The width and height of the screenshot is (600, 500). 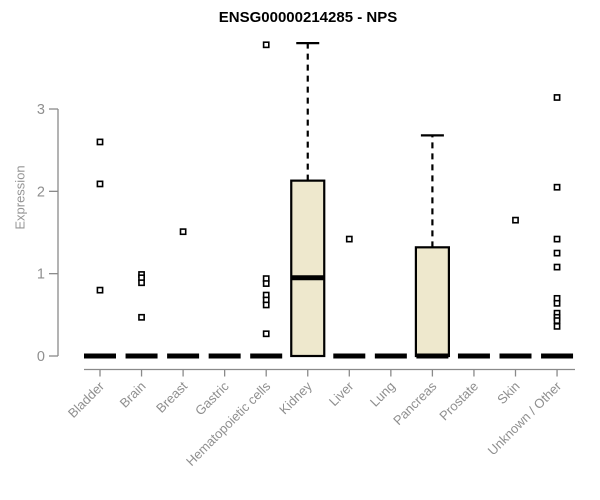 What do you see at coordinates (508, 393) in the screenshot?
I see `x-tick-label: Skin` at bounding box center [508, 393].